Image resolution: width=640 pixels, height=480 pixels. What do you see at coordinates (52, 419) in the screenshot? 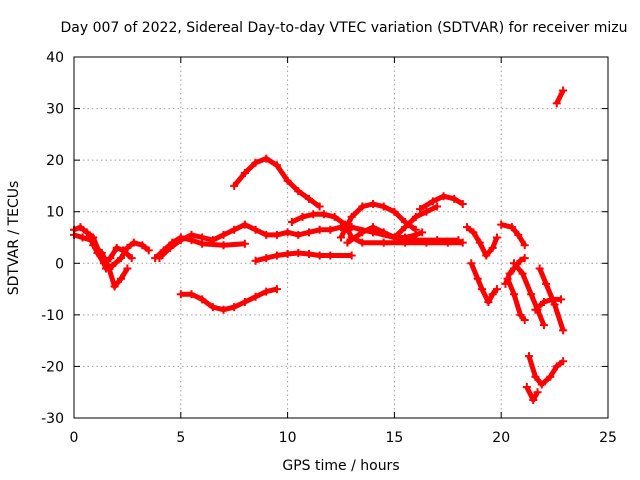
I see `y-tick-label: -30` at bounding box center [52, 419].